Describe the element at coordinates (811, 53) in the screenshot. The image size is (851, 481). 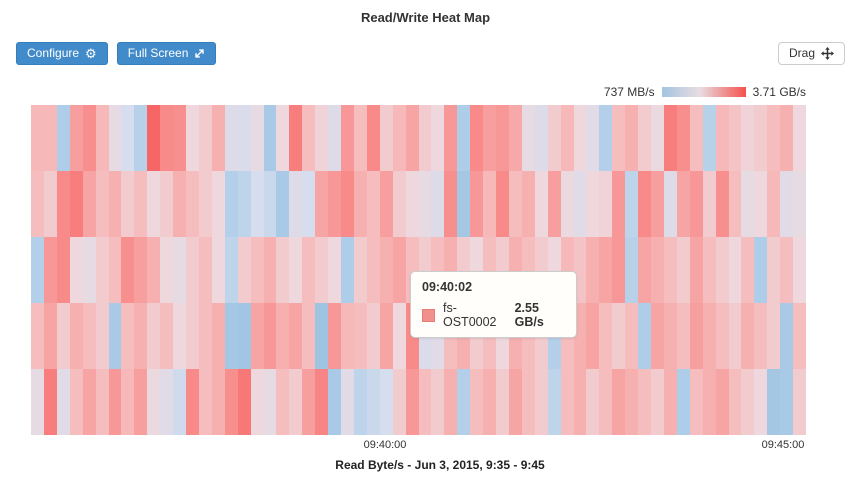
I see `drag-button: Drag` at that location.